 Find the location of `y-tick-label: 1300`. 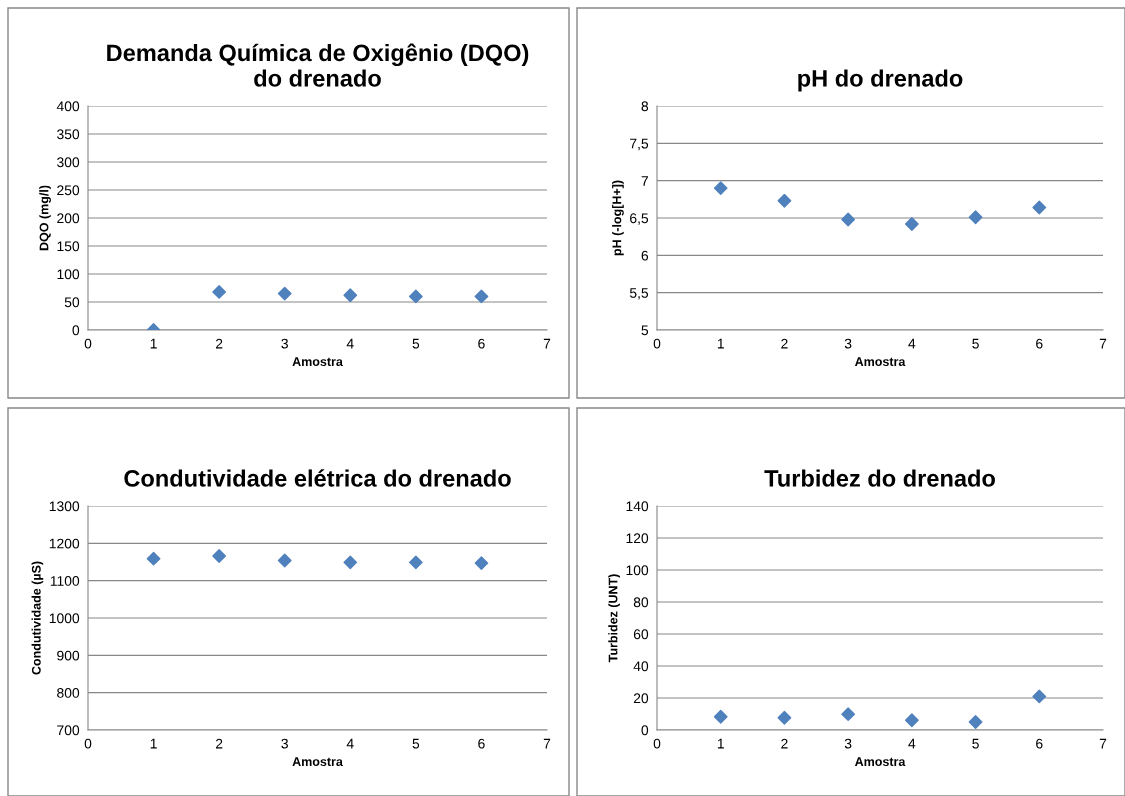

y-tick-label: 1300 is located at coordinates (64, 506).